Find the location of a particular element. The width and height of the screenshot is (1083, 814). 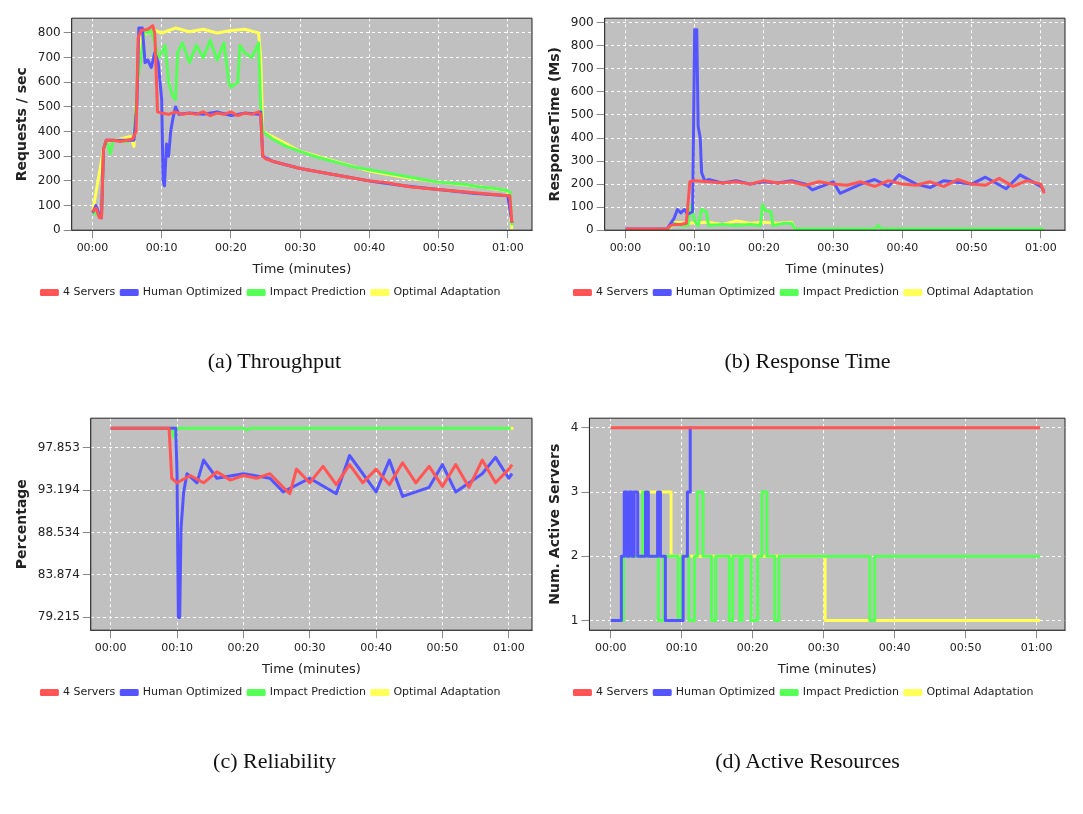

y-tick-label: 88.534 is located at coordinates (58, 531).